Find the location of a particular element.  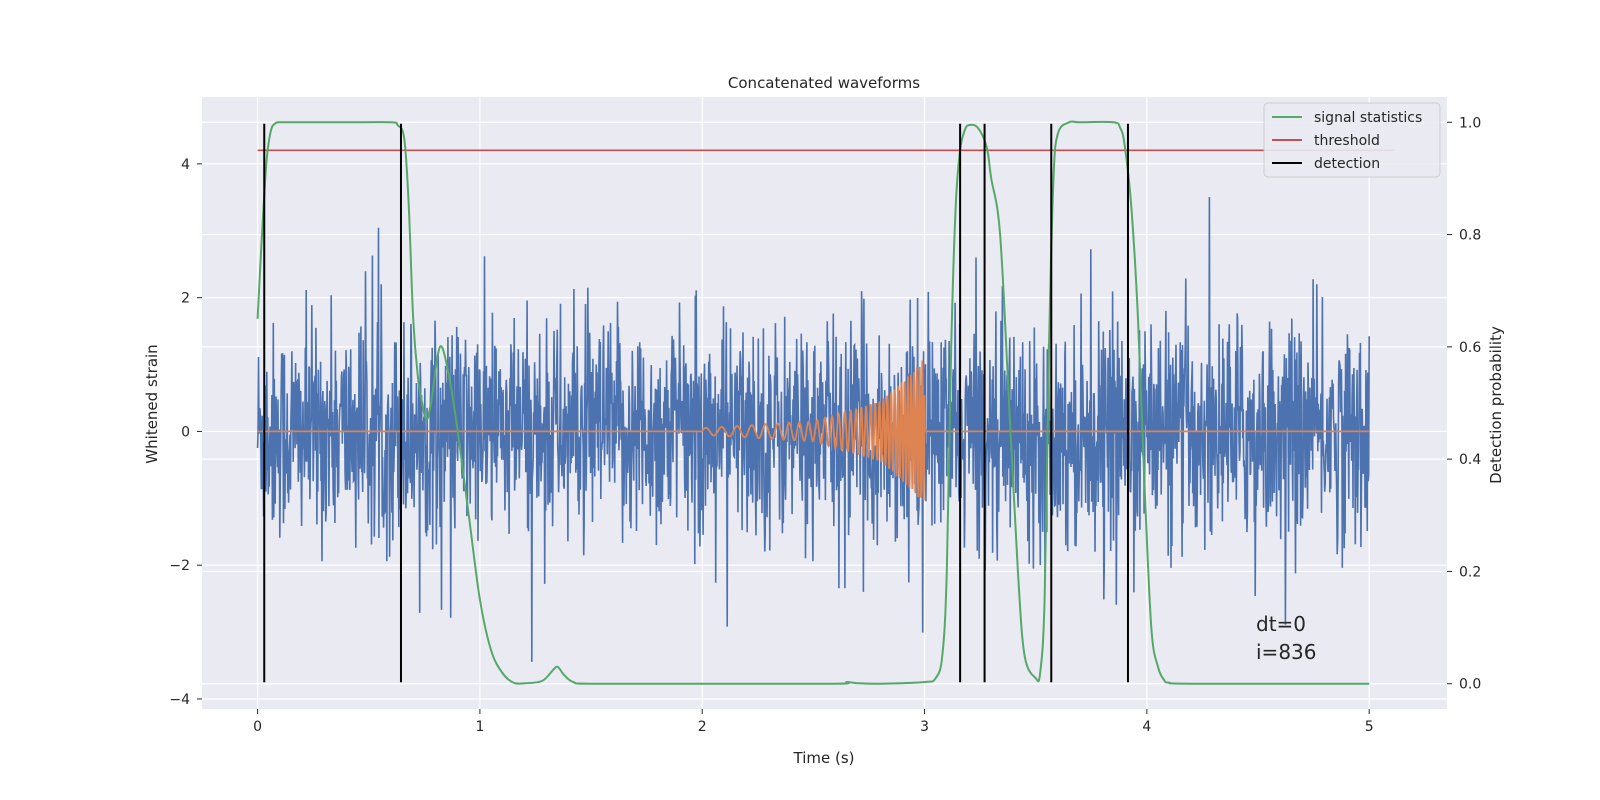

annotation-i: i=836 is located at coordinates (1286, 652).